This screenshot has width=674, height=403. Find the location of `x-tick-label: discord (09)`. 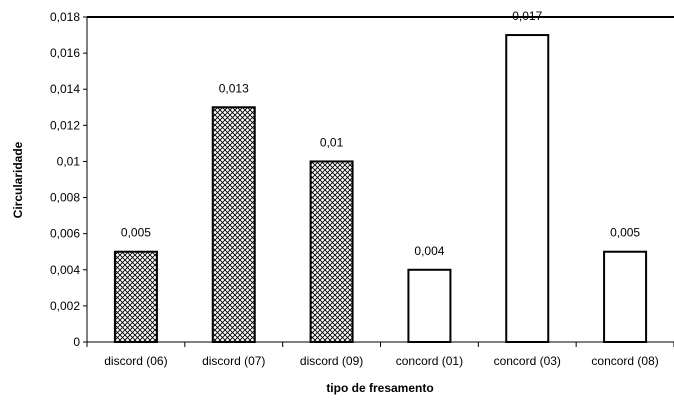

x-tick-label: discord (09) is located at coordinates (331, 361).